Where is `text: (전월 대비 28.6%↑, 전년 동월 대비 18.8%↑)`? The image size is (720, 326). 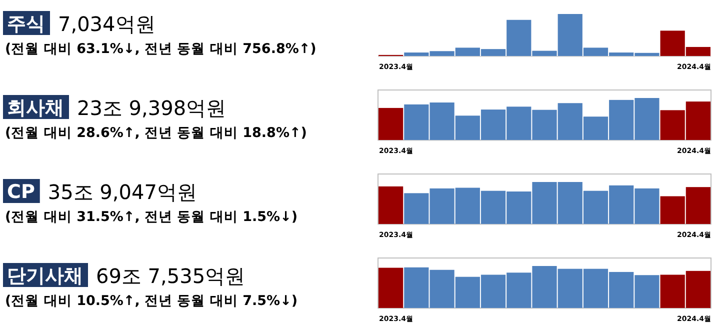
text: (전월 대비 28.6%↑, 전년 동월 대비 18.8%↑) is located at coordinates (156, 133).